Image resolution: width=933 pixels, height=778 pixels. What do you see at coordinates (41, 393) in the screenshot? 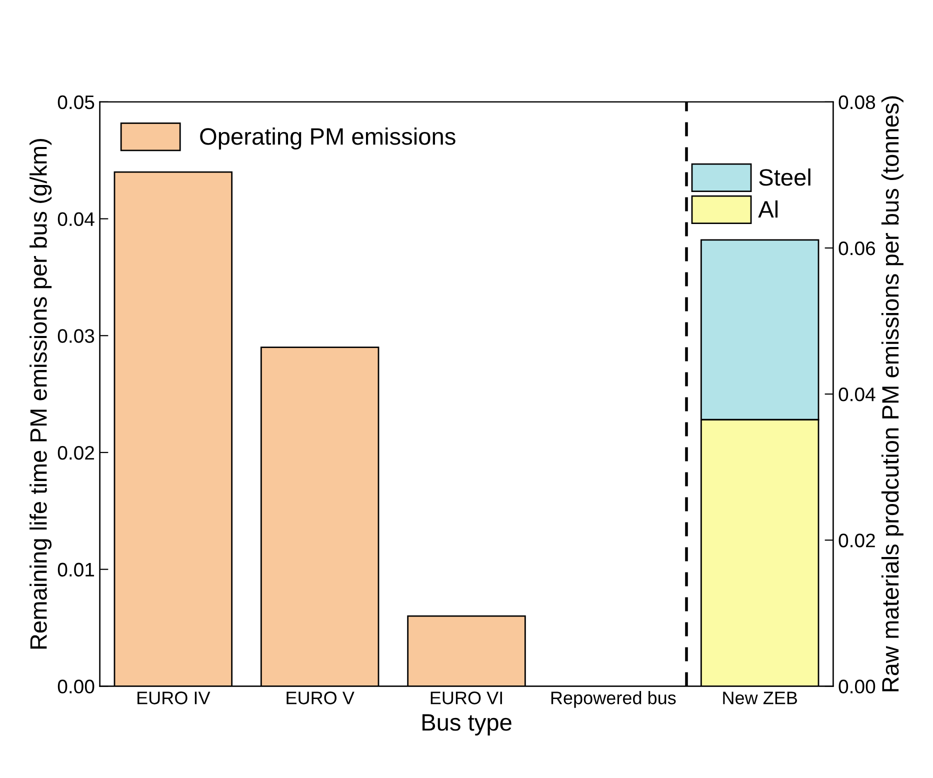
I see `y-axis-title: Remaining life time PM emissions per bus (g/km)` at bounding box center [41, 393].